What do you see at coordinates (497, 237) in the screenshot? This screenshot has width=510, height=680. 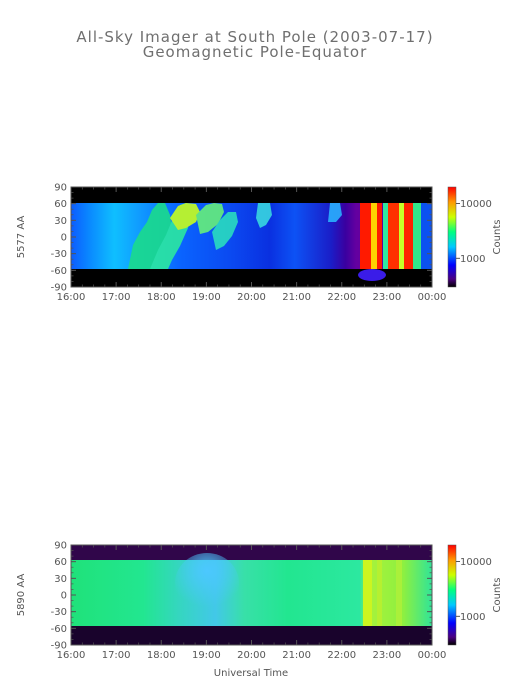 I see `colorbar-5577-label: Counts` at bounding box center [497, 237].